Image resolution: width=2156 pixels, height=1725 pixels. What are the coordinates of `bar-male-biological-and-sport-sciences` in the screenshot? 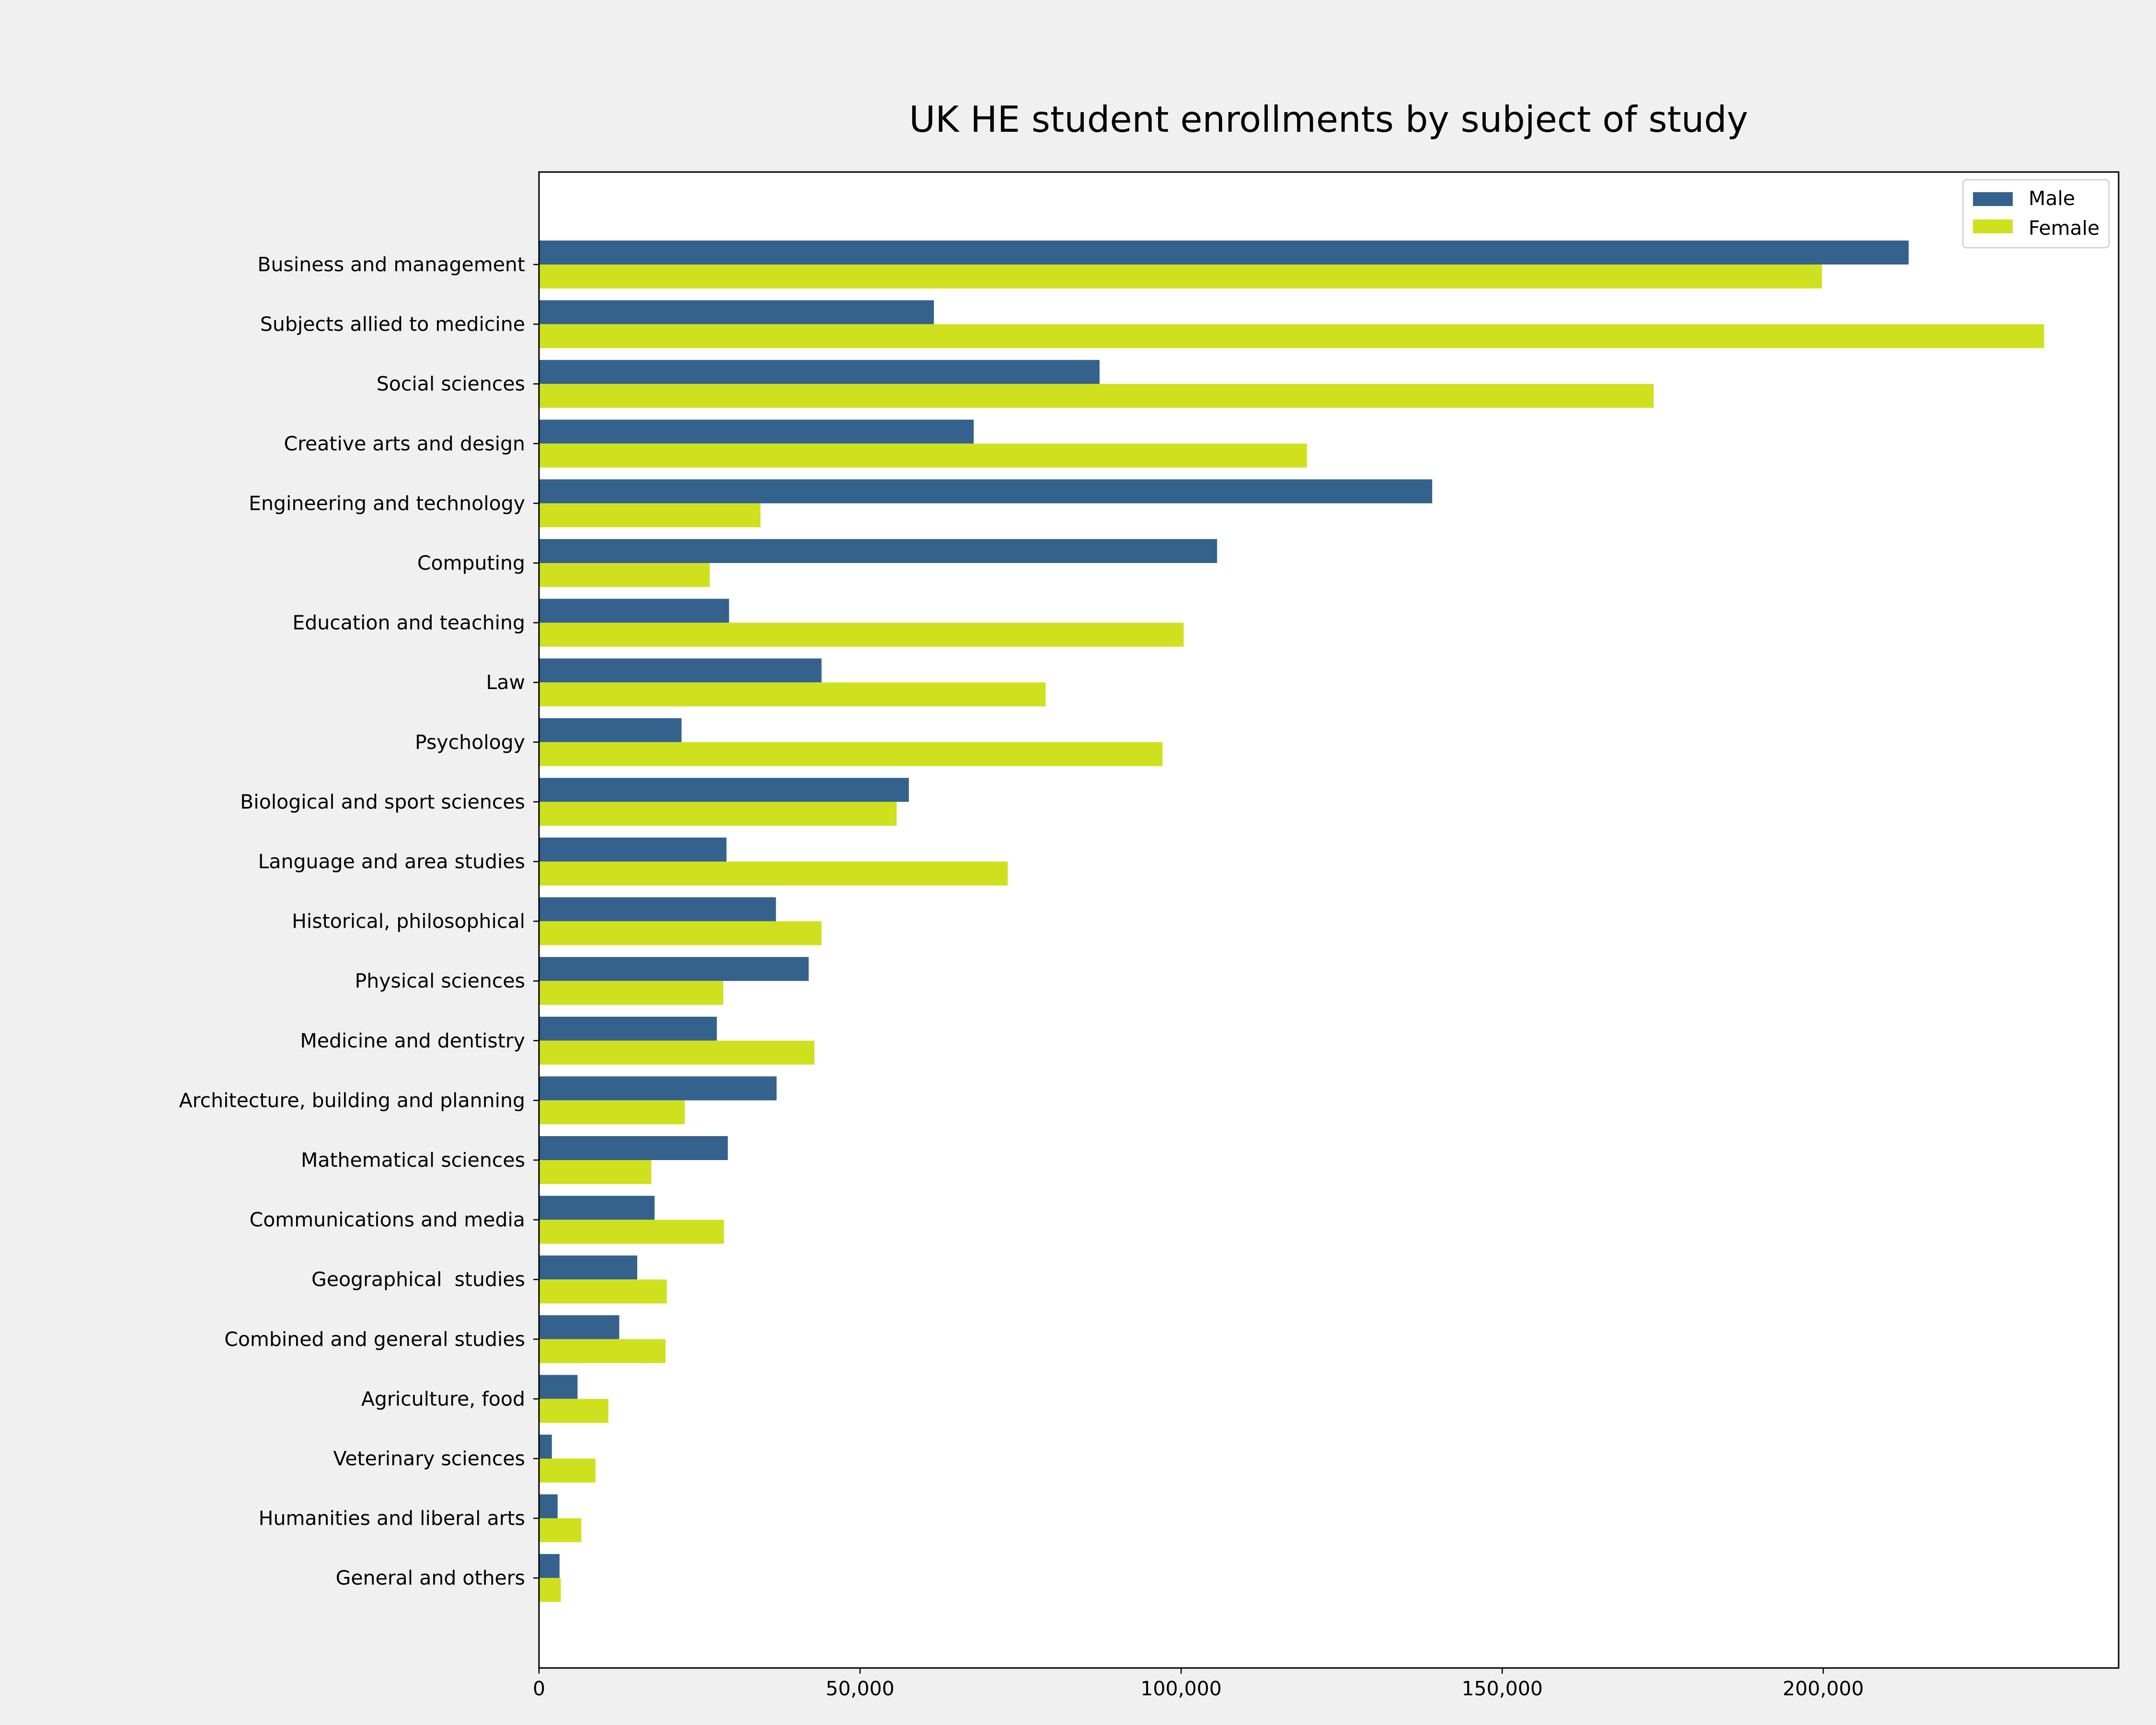 It's located at (724, 790).